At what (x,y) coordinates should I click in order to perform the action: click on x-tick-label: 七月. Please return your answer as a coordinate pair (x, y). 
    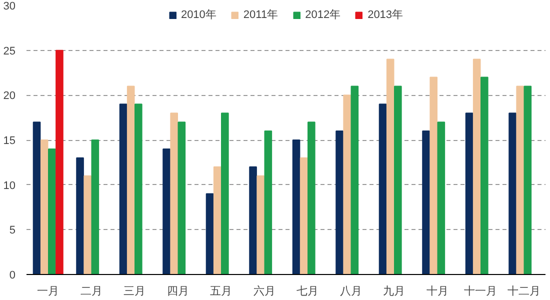
    Looking at the image, I should click on (307, 291).